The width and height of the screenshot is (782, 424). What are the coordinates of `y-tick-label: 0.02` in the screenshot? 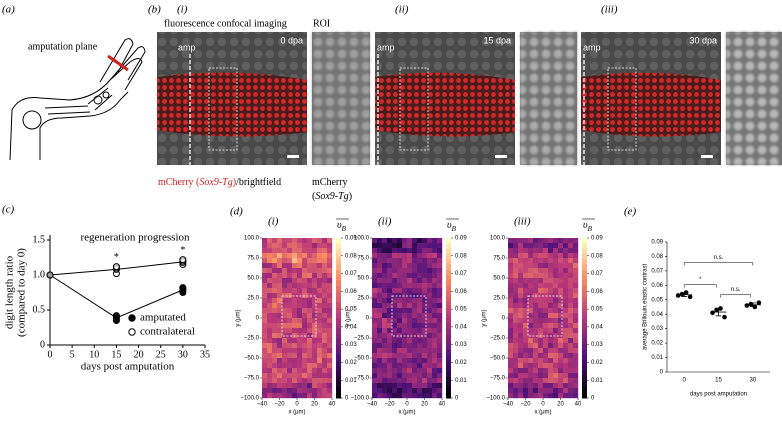 It's located at (657, 344).